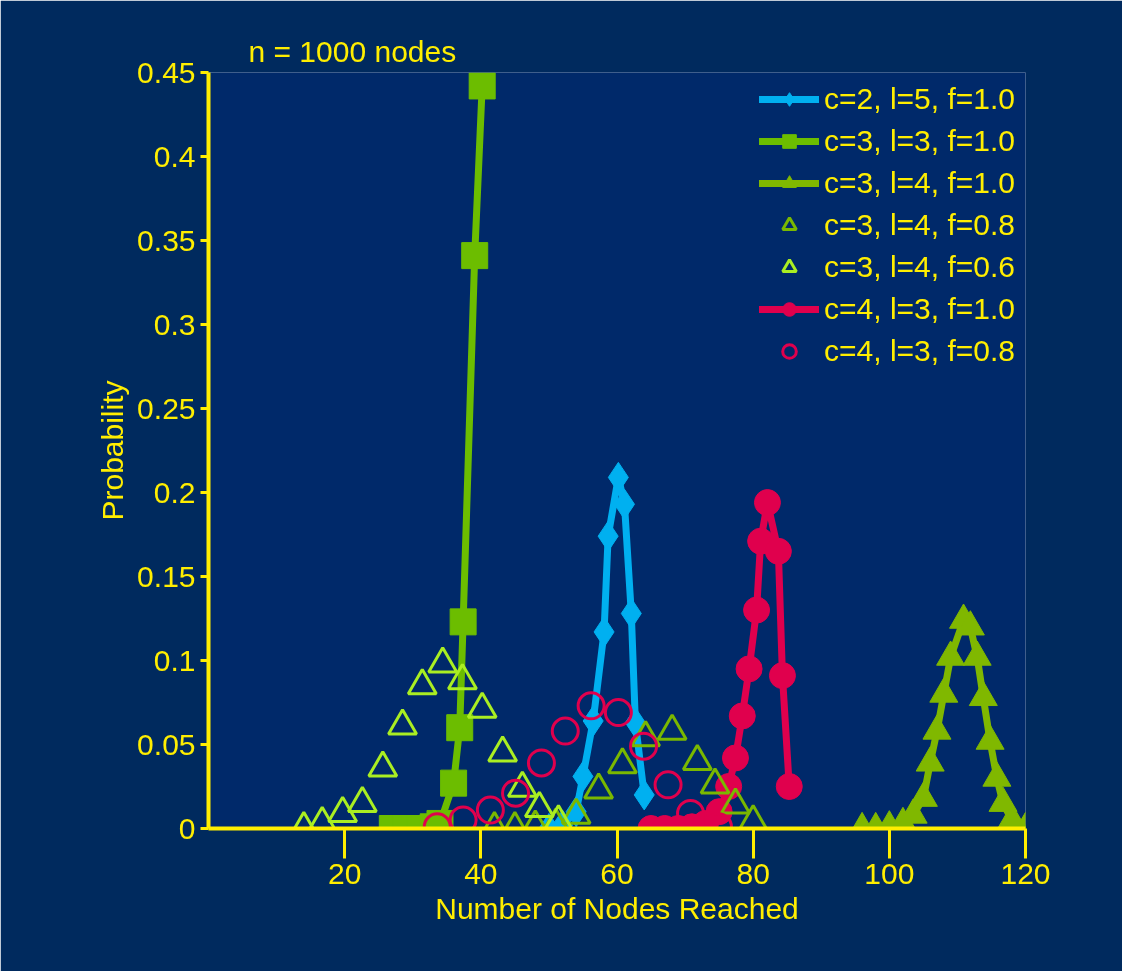  What do you see at coordinates (919, 351) in the screenshot?
I see `legend-label: c=4, l=3, f=0.8` at bounding box center [919, 351].